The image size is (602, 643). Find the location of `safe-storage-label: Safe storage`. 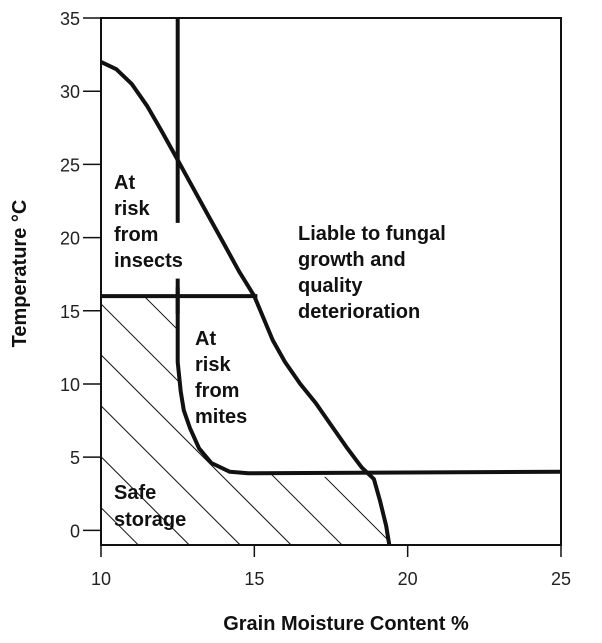

safe-storage-label: Safe storage is located at coordinates (150, 506).